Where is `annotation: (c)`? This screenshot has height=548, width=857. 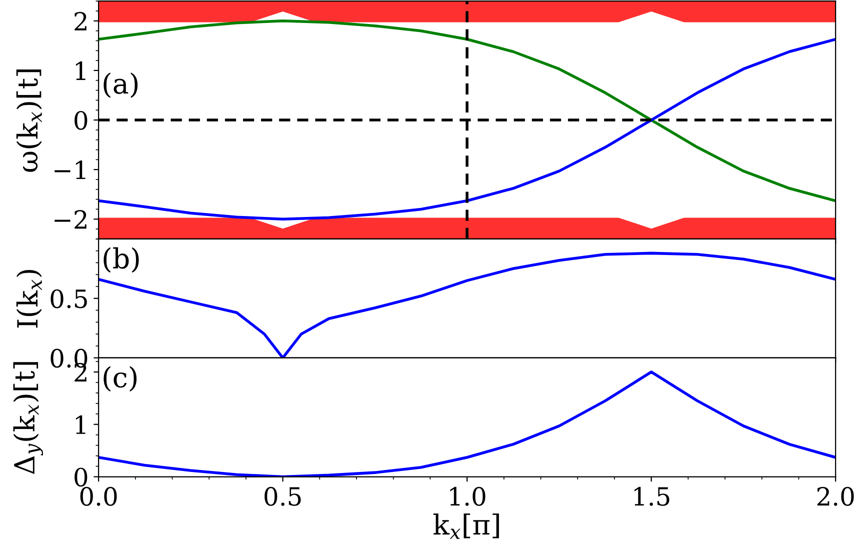
annotation: (c) is located at coordinates (120, 379).